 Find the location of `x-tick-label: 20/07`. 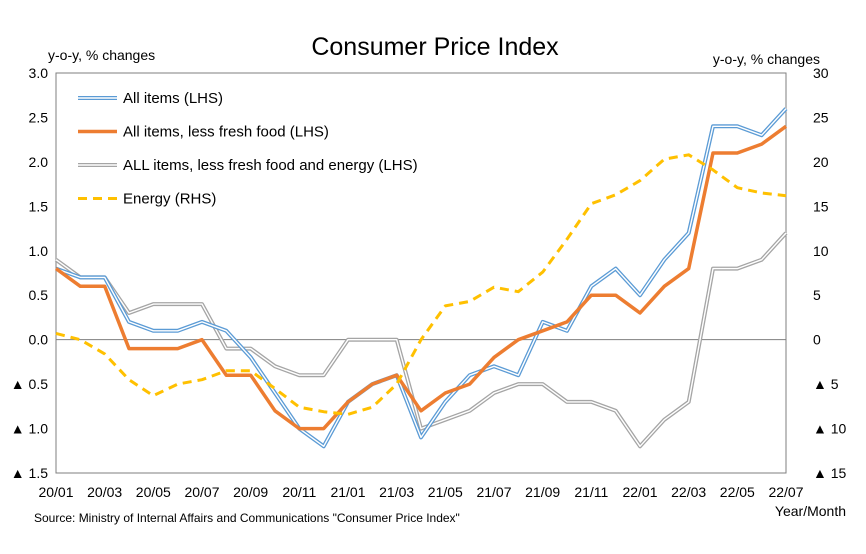

x-tick-label: 20/07 is located at coordinates (201, 492).